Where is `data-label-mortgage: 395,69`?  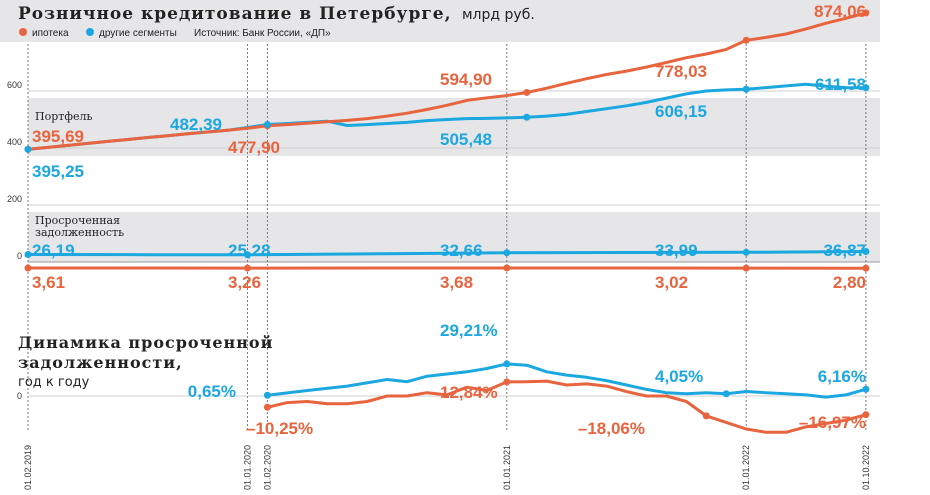
data-label-mortgage: 395,69 is located at coordinates (58, 136).